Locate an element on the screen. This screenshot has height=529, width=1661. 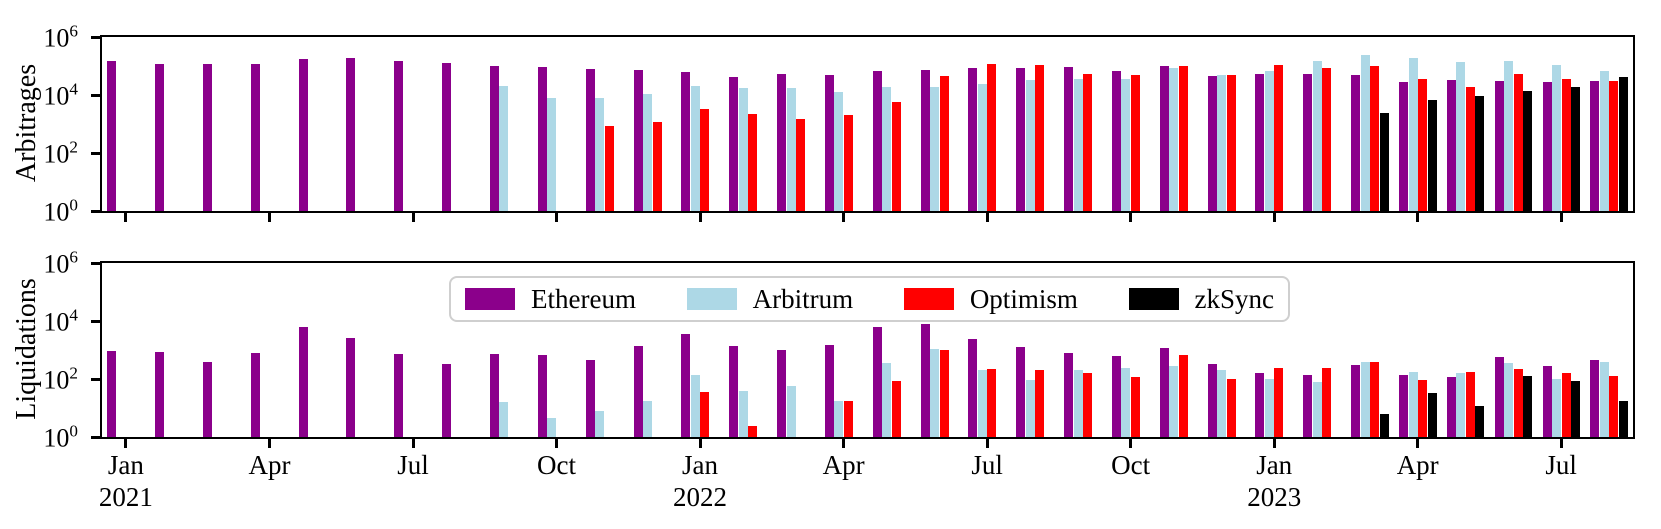
bar-ethereum-oct-2022 is located at coordinates (1116, 140).